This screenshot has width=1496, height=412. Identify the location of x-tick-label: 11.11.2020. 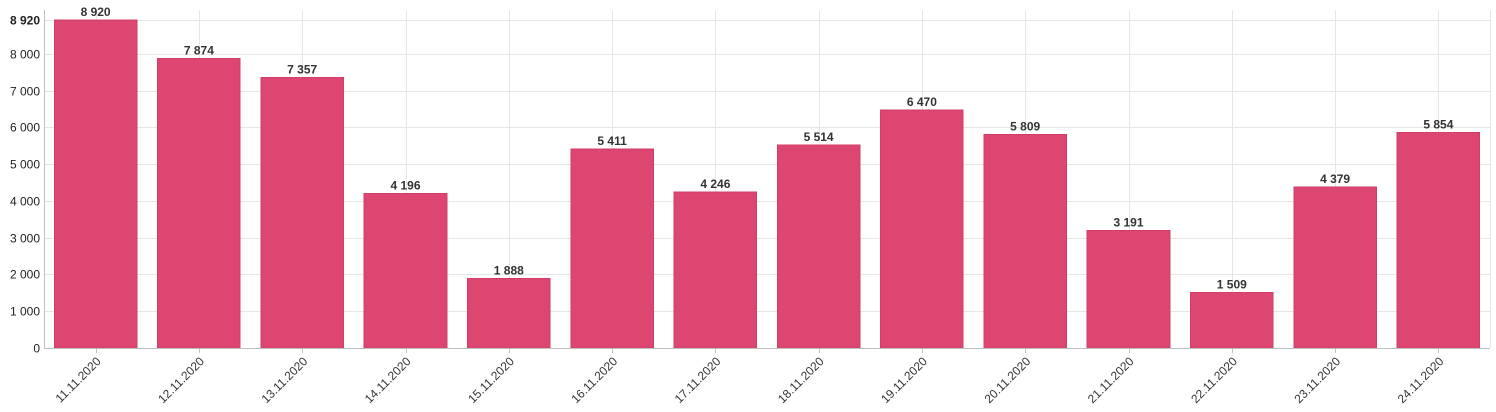
(78, 379).